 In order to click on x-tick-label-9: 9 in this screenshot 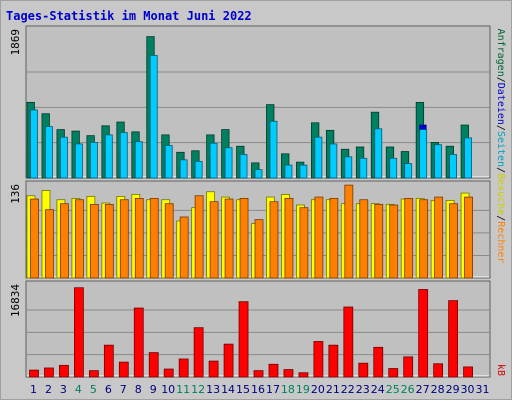, I will do `click(153, 389)`.